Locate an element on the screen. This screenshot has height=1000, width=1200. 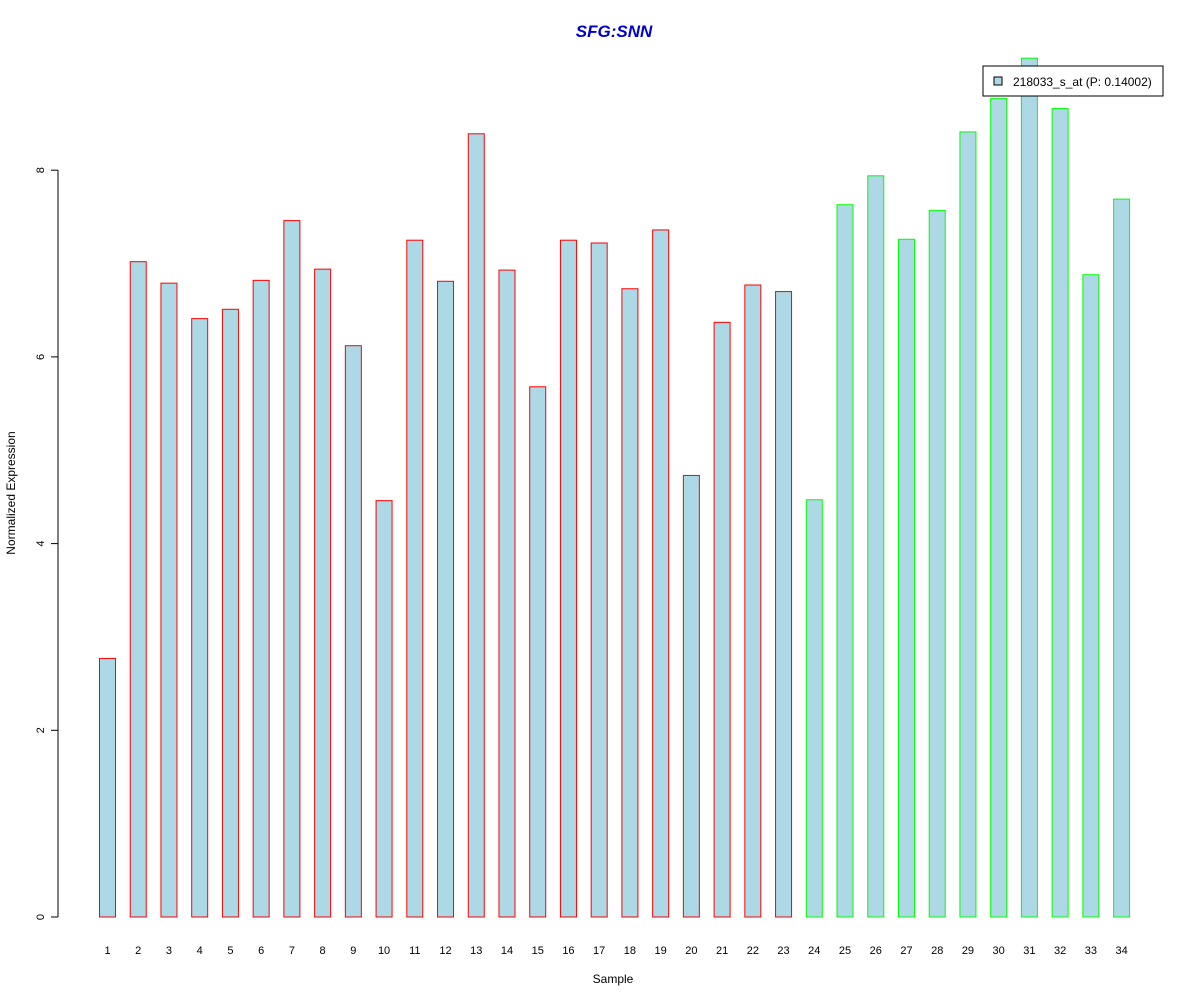
y-axis-label: Normalized Expression is located at coordinates (11, 492).